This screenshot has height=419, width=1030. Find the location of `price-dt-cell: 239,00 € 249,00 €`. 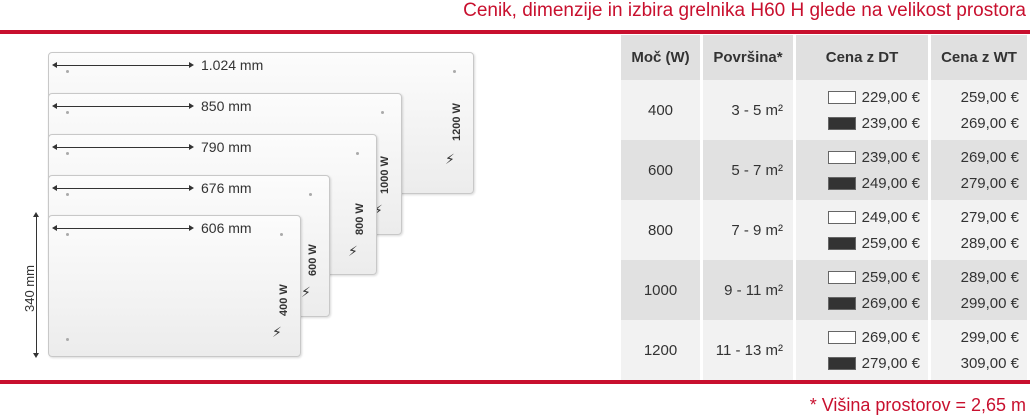

price-dt-cell: 239,00 € 249,00 € is located at coordinates (862, 170).